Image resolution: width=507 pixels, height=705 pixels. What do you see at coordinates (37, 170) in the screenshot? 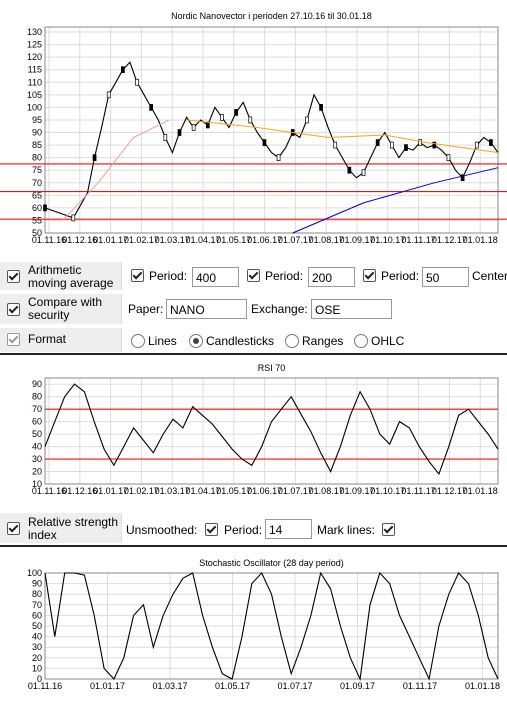
I see `y-tick-label: 75` at bounding box center [37, 170].